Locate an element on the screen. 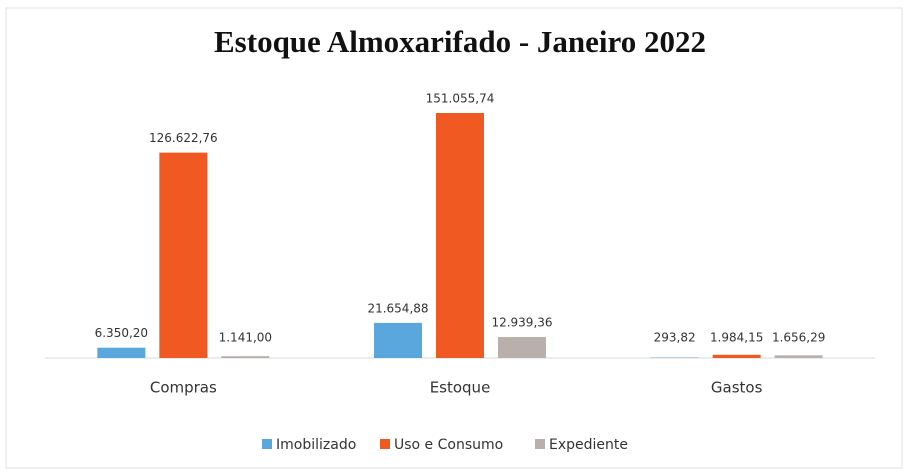 The height and width of the screenshot is (473, 909). data-label: 293,82 is located at coordinates (675, 338).